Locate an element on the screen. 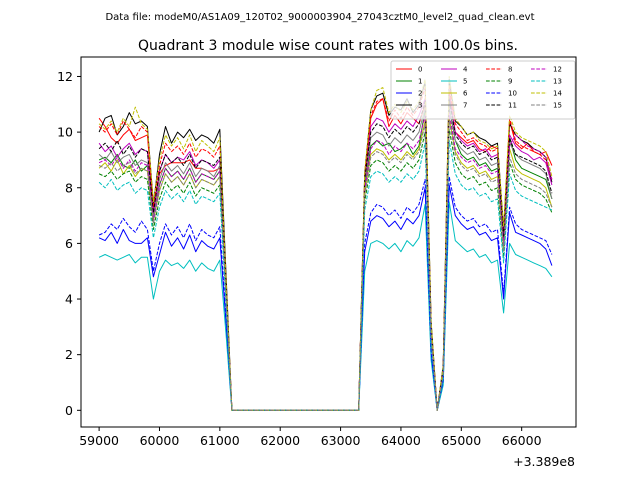 This screenshot has width=640, height=480. x-tick-label: 61000 is located at coordinates (220, 440).